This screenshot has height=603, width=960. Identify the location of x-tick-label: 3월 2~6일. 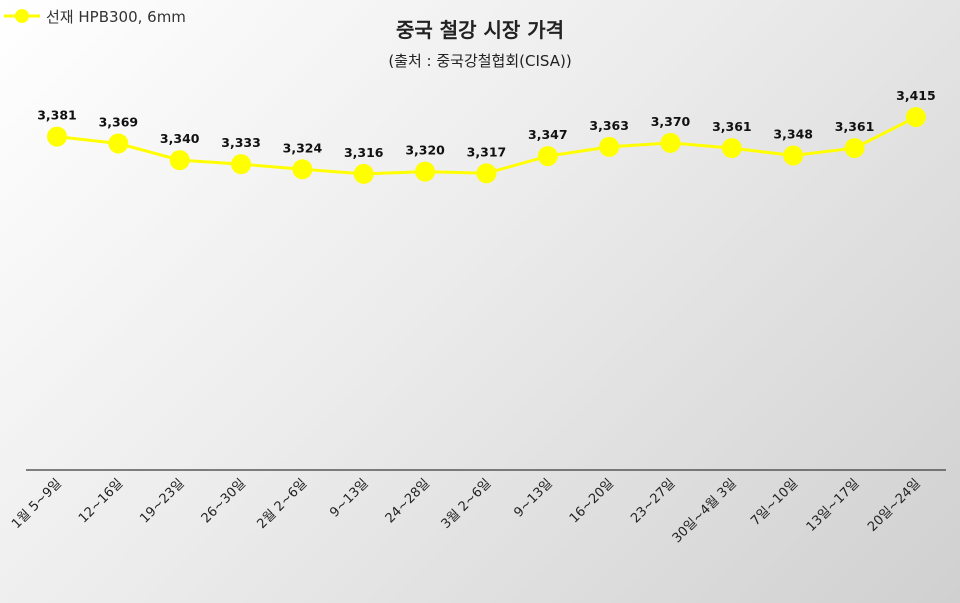
(467, 504).